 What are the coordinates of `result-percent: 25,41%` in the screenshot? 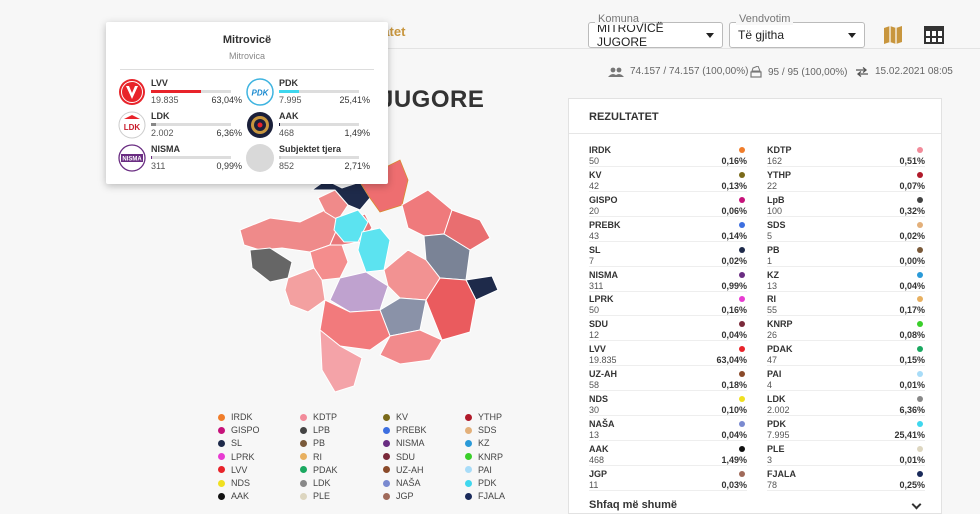 It's located at (909, 434).